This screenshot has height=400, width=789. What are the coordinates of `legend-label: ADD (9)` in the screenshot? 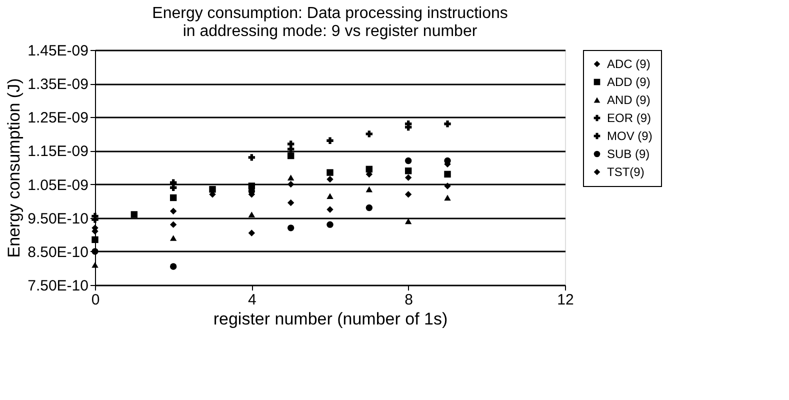 It's located at (628, 82).